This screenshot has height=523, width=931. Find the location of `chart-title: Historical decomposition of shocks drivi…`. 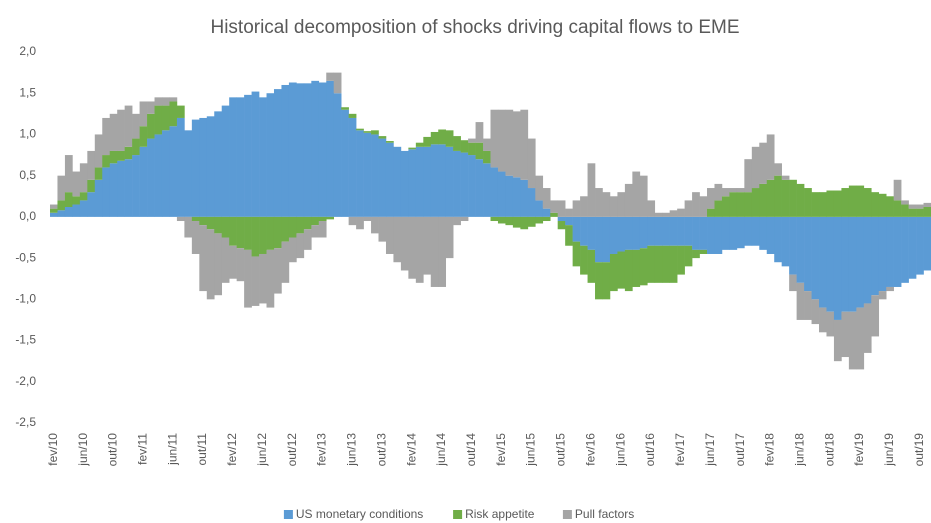

chart-title: Historical decomposition of shocks drivi… is located at coordinates (474, 27).